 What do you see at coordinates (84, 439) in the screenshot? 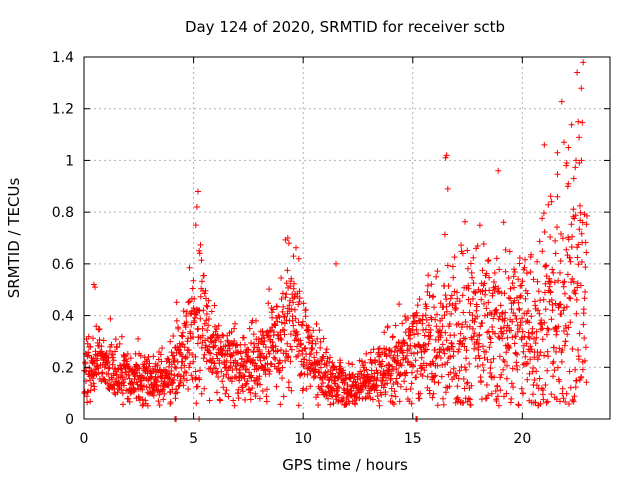
I see `x-tick-label: 0` at bounding box center [84, 439].